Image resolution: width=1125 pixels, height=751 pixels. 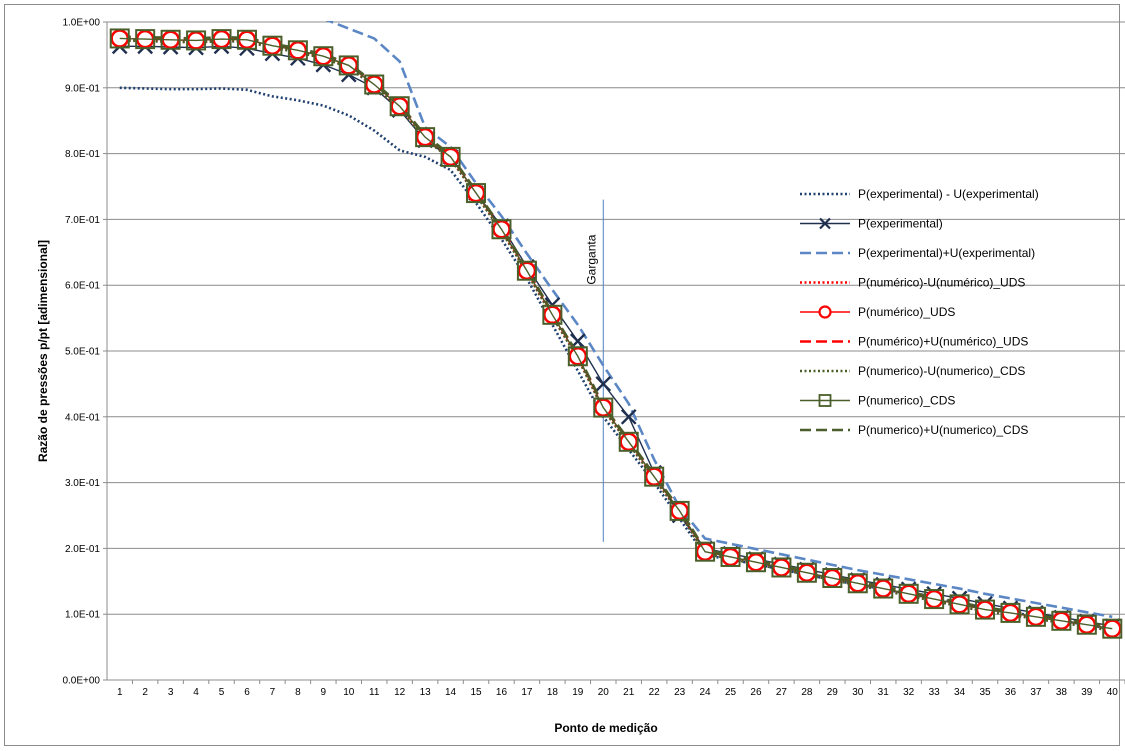 I want to click on legend-label: P(experimental), so click(x=900, y=224).